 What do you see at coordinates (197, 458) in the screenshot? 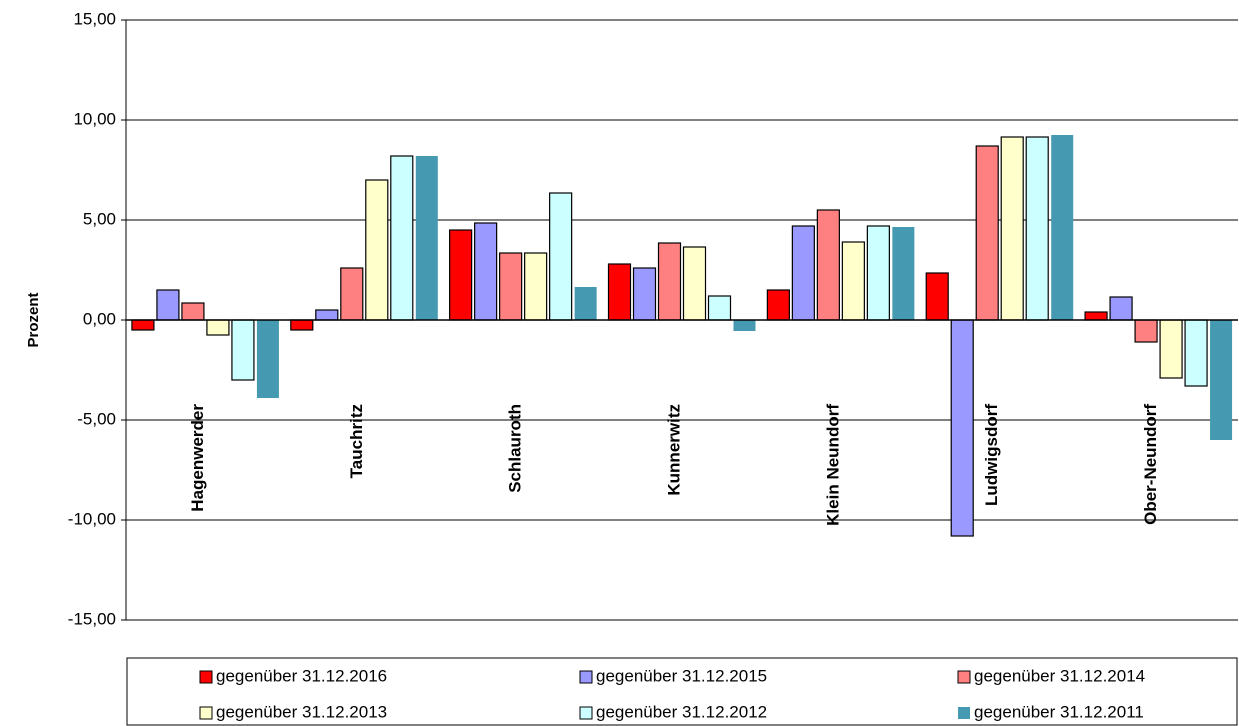
I see `category-label: Hagenwerder` at bounding box center [197, 458].